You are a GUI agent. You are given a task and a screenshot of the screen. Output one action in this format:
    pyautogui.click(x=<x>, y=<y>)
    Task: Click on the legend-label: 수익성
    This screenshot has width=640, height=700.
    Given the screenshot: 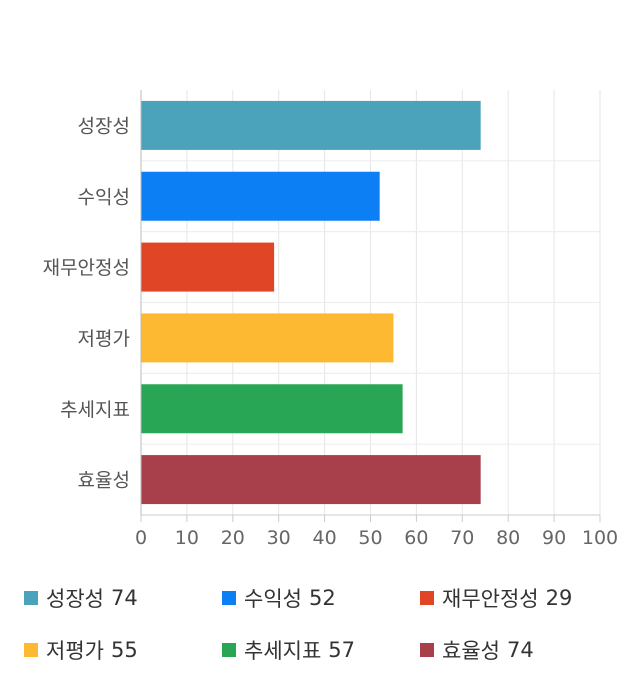 What is the action you would take?
    pyautogui.click(x=273, y=599)
    